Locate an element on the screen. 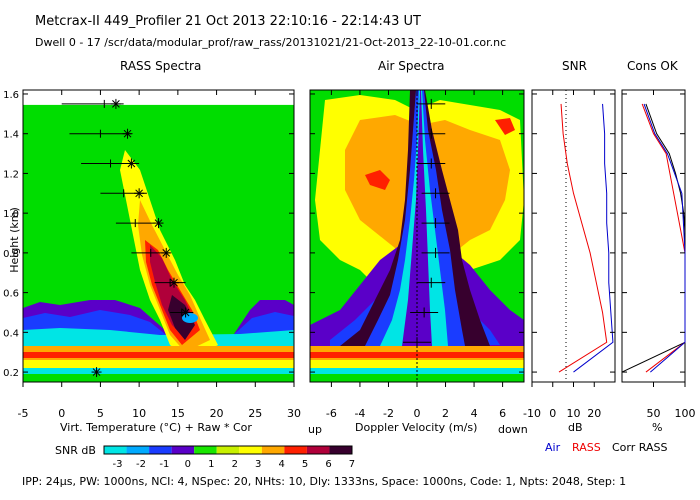 The width and height of the screenshot is (700, 500). rass-x-label: Virt. Temperature (°C) + Raw * Cor is located at coordinates (156, 427).